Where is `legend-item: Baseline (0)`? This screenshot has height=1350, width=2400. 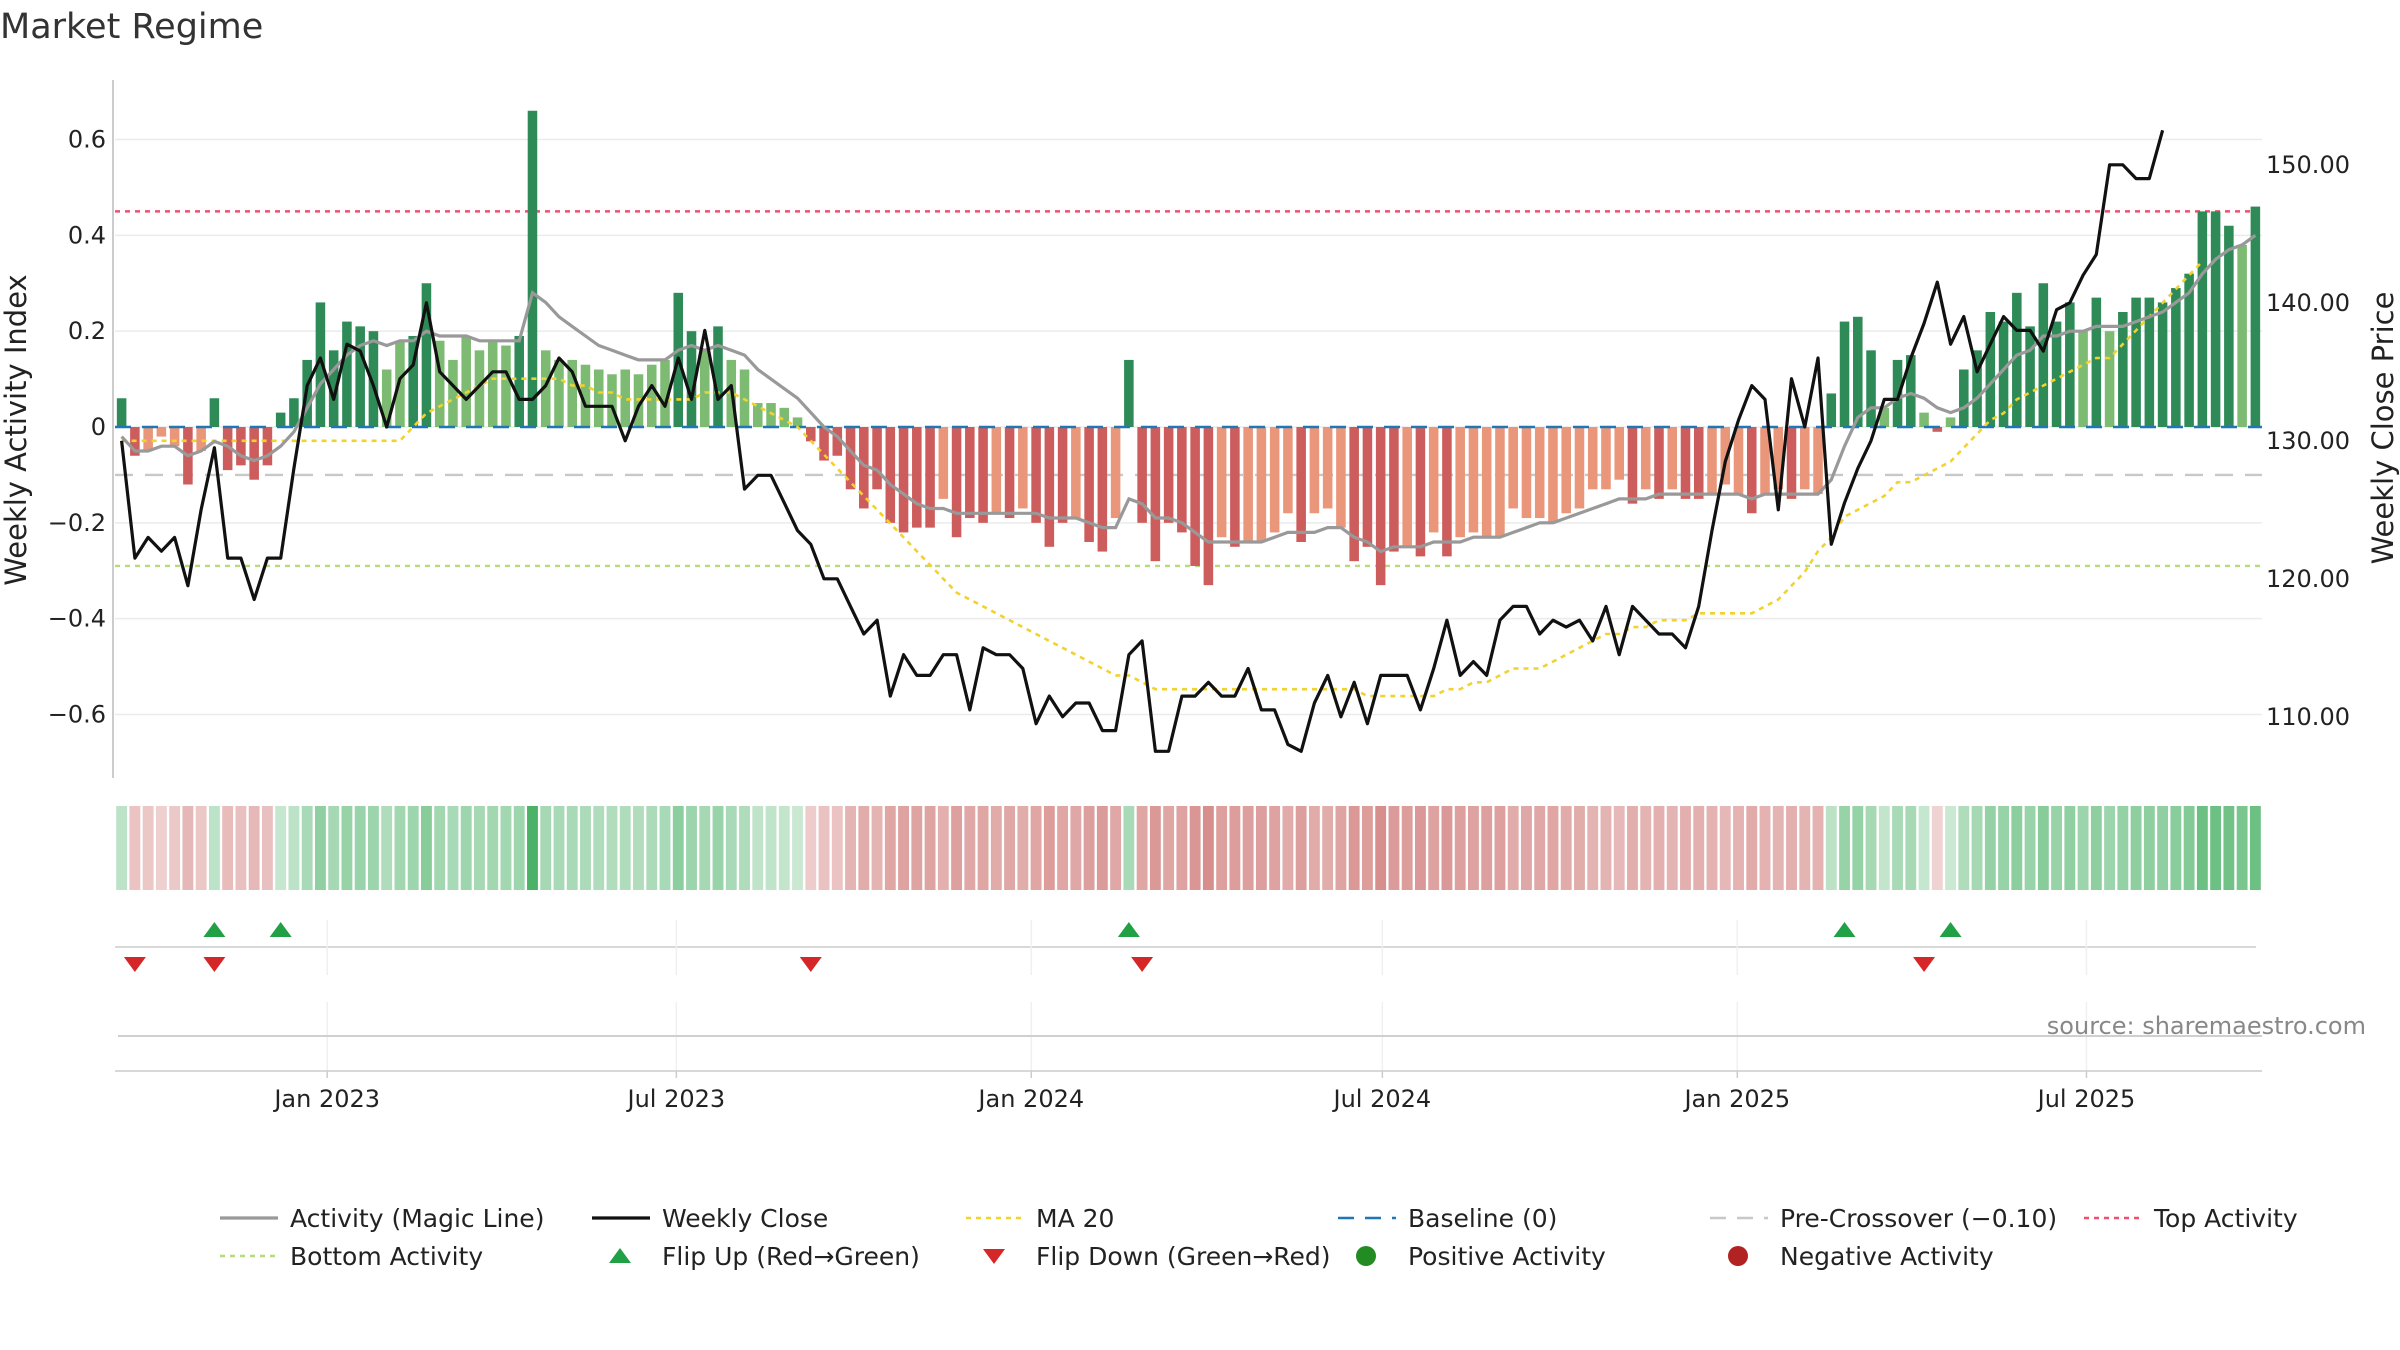
legend-item: Baseline (0) is located at coordinates (1447, 1218).